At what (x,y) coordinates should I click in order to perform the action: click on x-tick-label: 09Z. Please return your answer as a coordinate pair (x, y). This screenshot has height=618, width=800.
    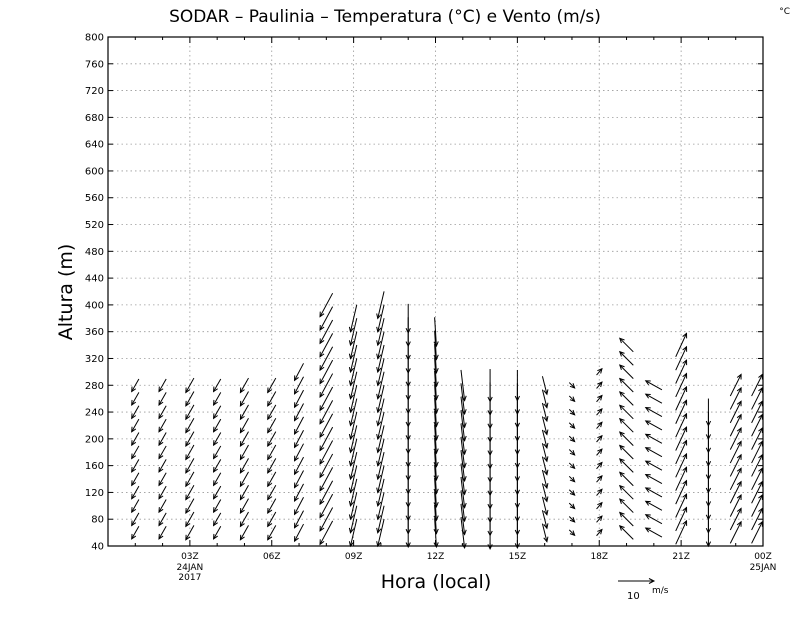
    Looking at the image, I should click on (354, 557).